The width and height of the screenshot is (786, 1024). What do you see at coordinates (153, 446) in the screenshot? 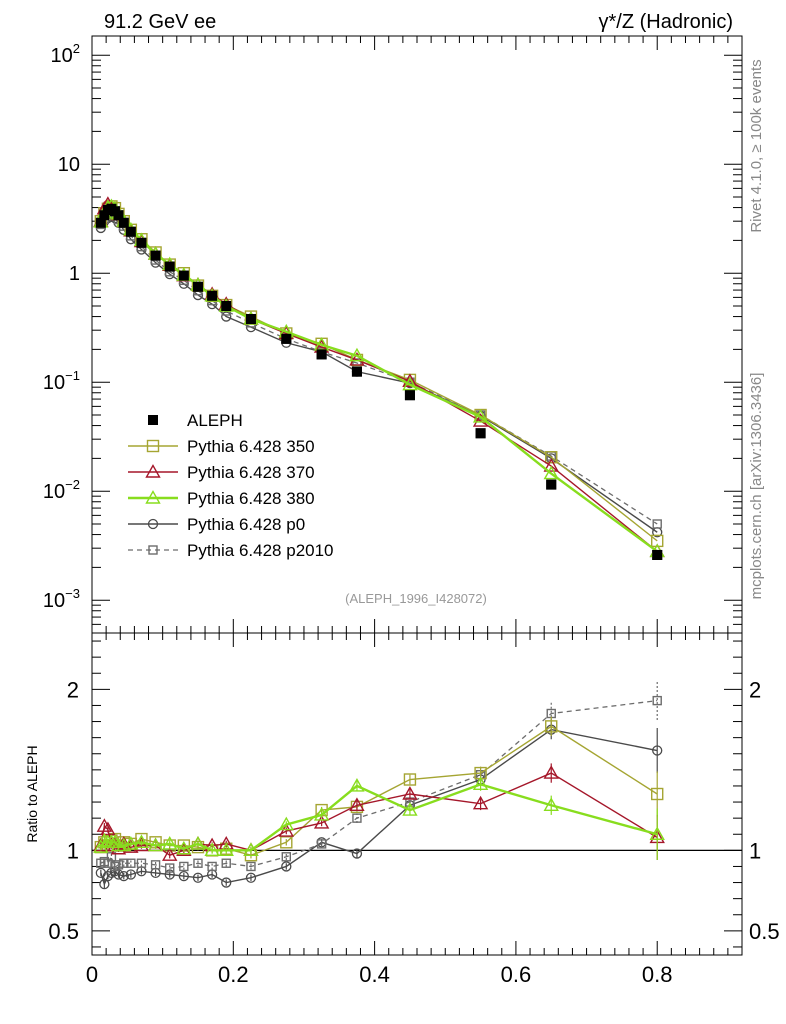
I see `legend-marker-p350` at bounding box center [153, 446].